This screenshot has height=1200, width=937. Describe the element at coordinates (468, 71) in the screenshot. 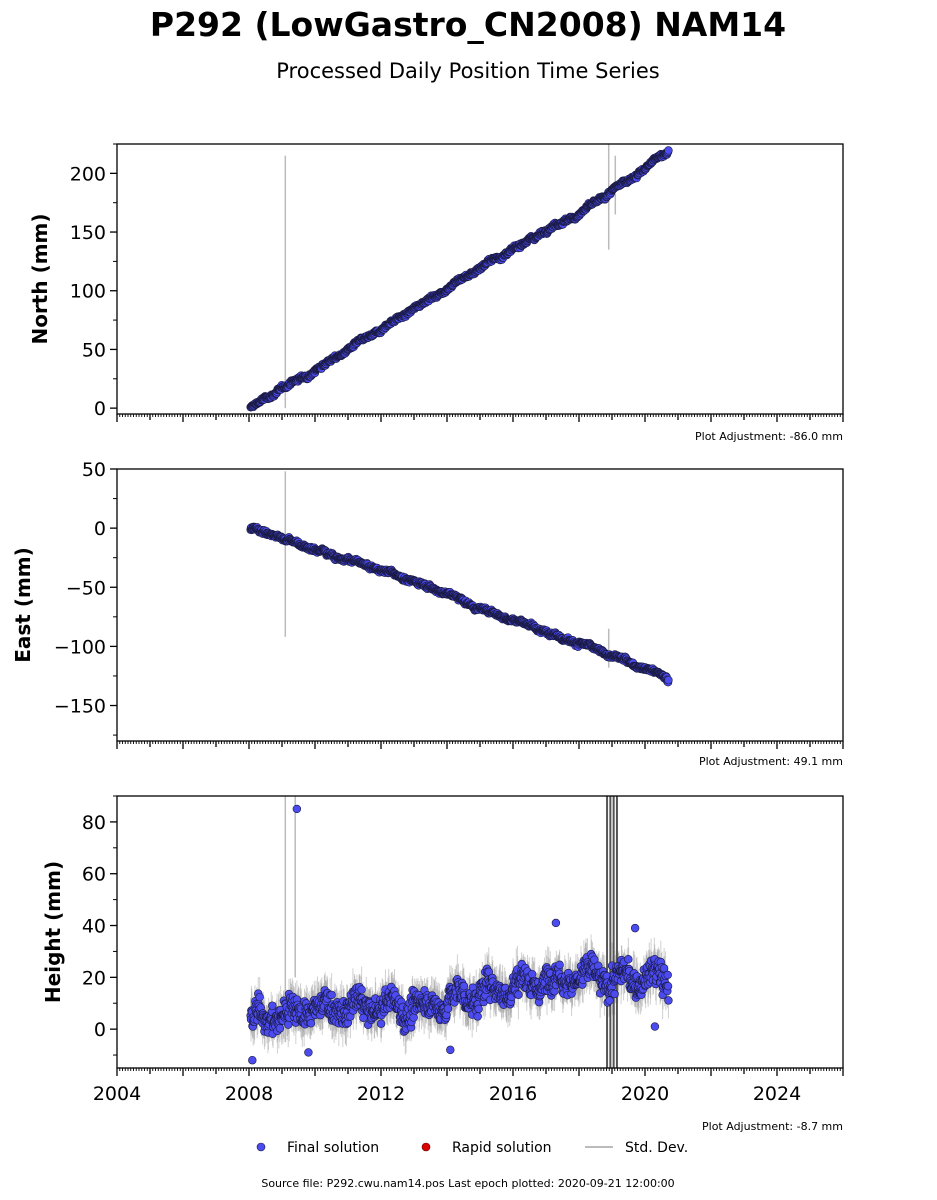

I see `figure-subtitle: Processed Daily Position Time Series` at that location.